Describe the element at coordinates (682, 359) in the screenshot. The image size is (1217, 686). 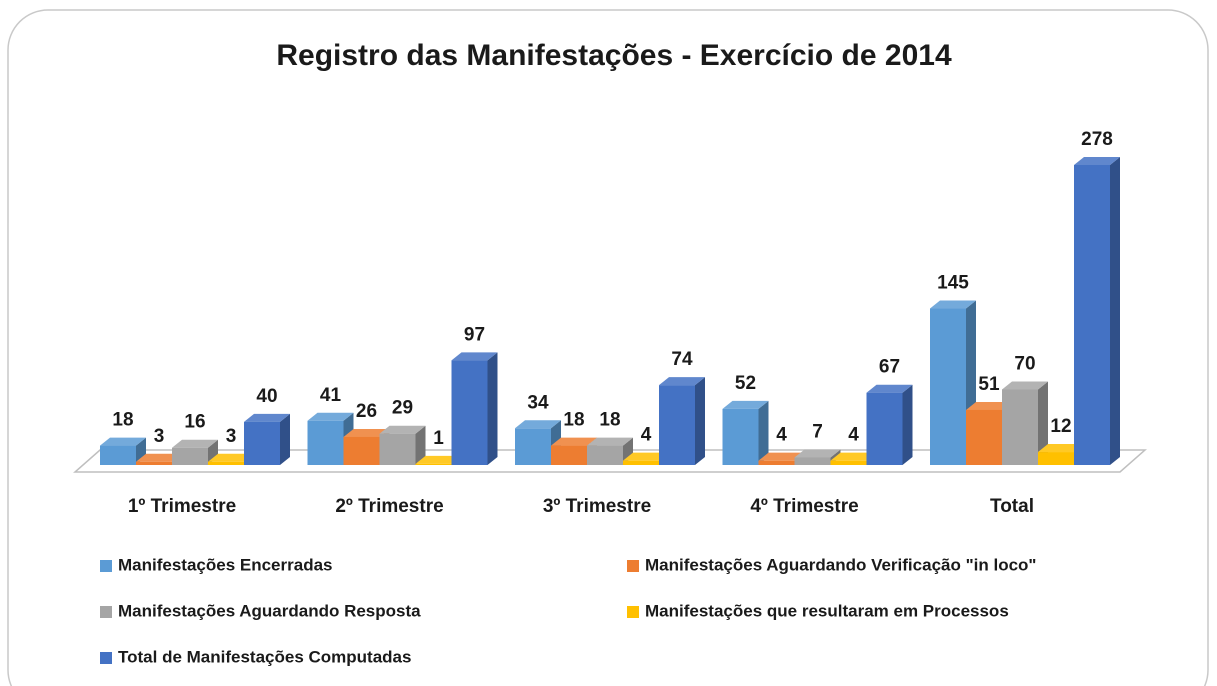
I see `value-label: 74` at that location.